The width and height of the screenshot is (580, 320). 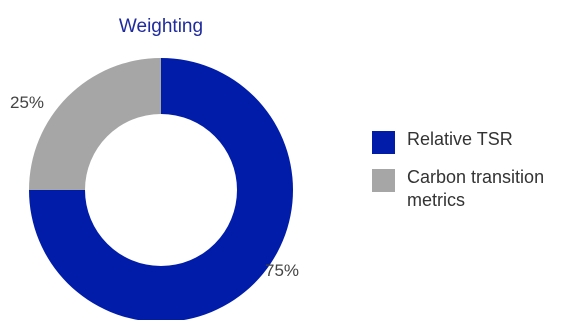 What do you see at coordinates (161, 26) in the screenshot?
I see `chart-title: Weighting` at bounding box center [161, 26].